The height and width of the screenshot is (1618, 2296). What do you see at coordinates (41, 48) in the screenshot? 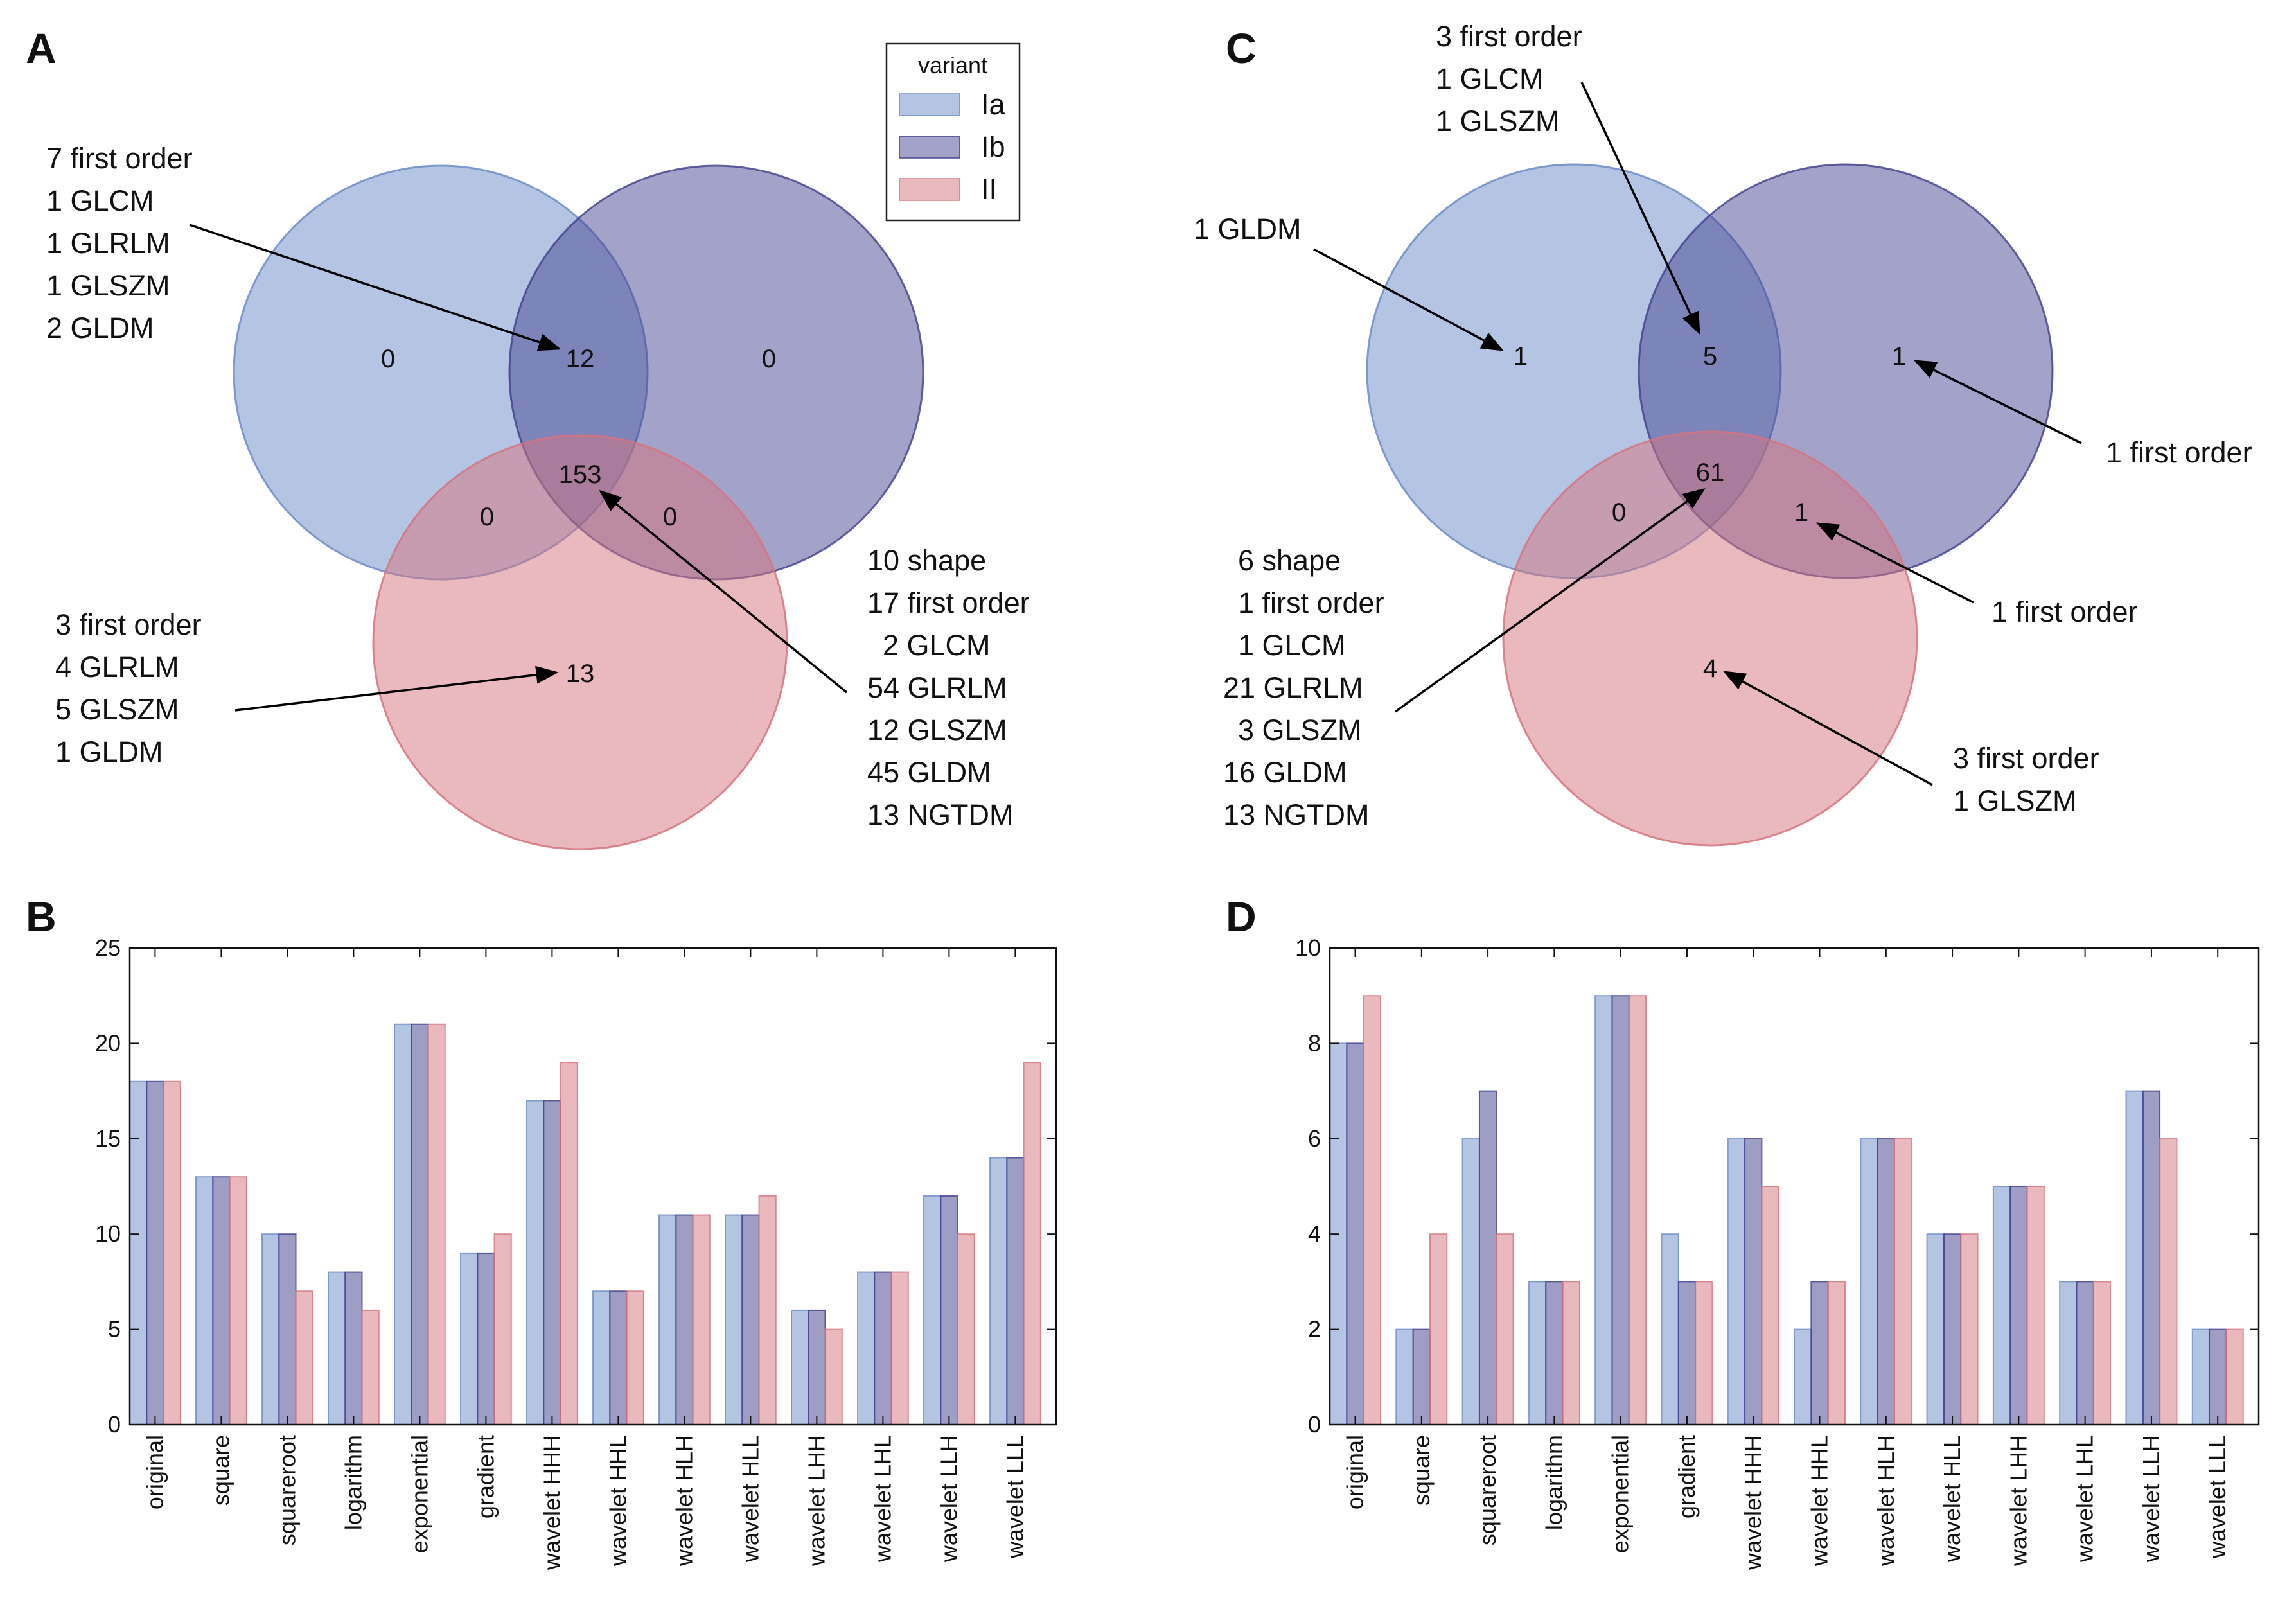
I see `panel-label-a: A` at bounding box center [41, 48].